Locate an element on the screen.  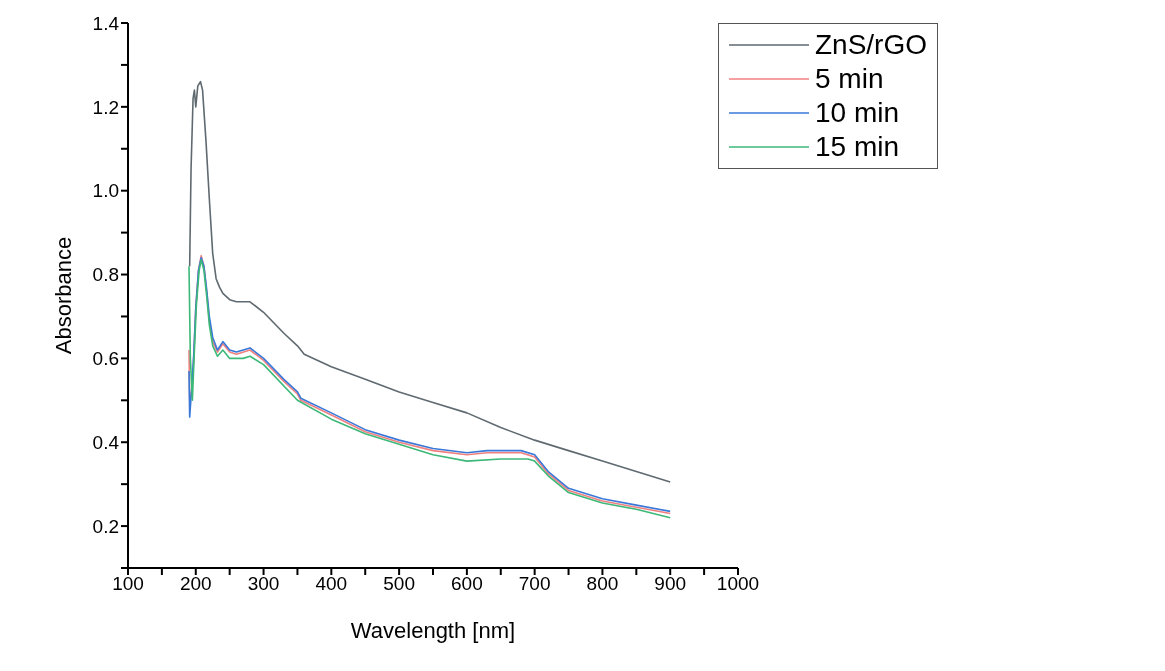
y-tick-label: 0.2 is located at coordinates (105, 526).